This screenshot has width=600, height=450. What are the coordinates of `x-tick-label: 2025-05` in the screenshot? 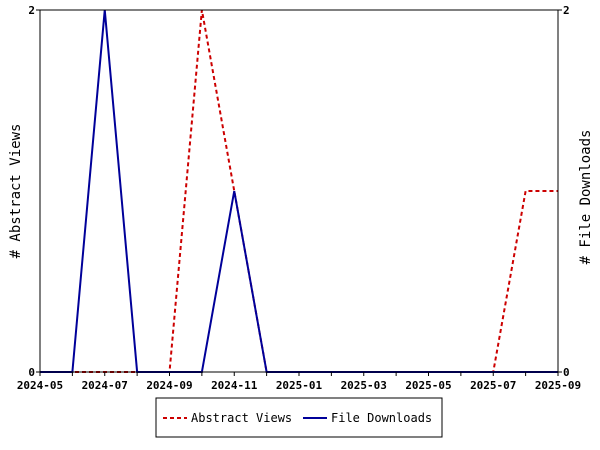 It's located at (428, 385).